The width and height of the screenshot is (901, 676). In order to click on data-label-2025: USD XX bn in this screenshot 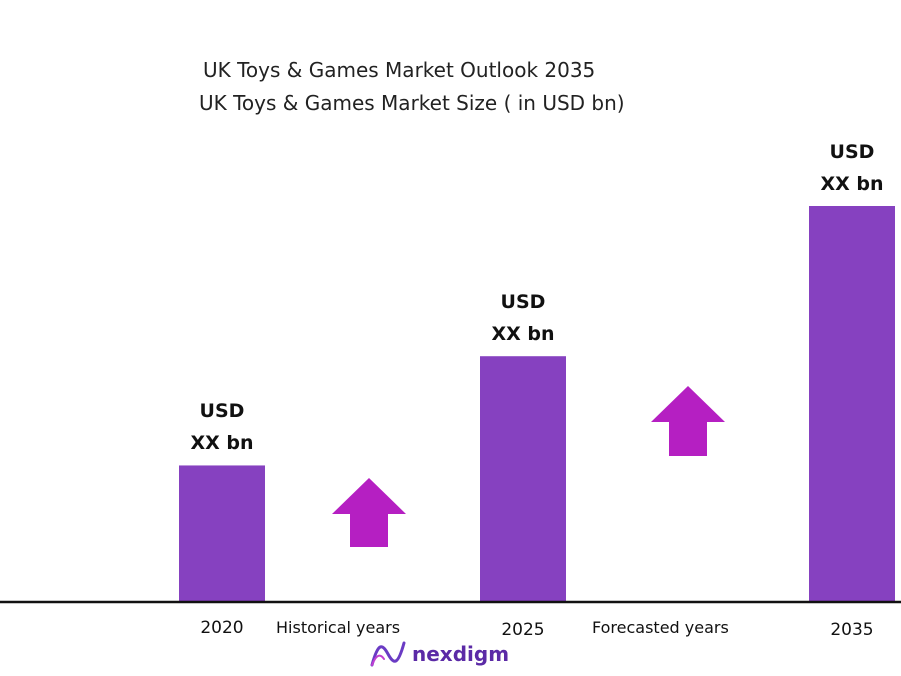, I will do `click(523, 318)`.